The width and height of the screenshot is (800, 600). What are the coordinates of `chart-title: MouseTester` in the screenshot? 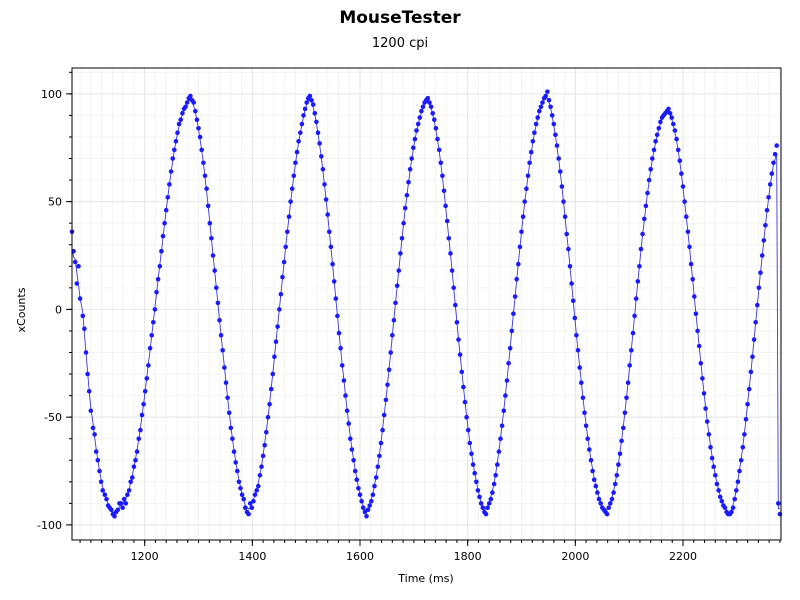 It's located at (400, 18).